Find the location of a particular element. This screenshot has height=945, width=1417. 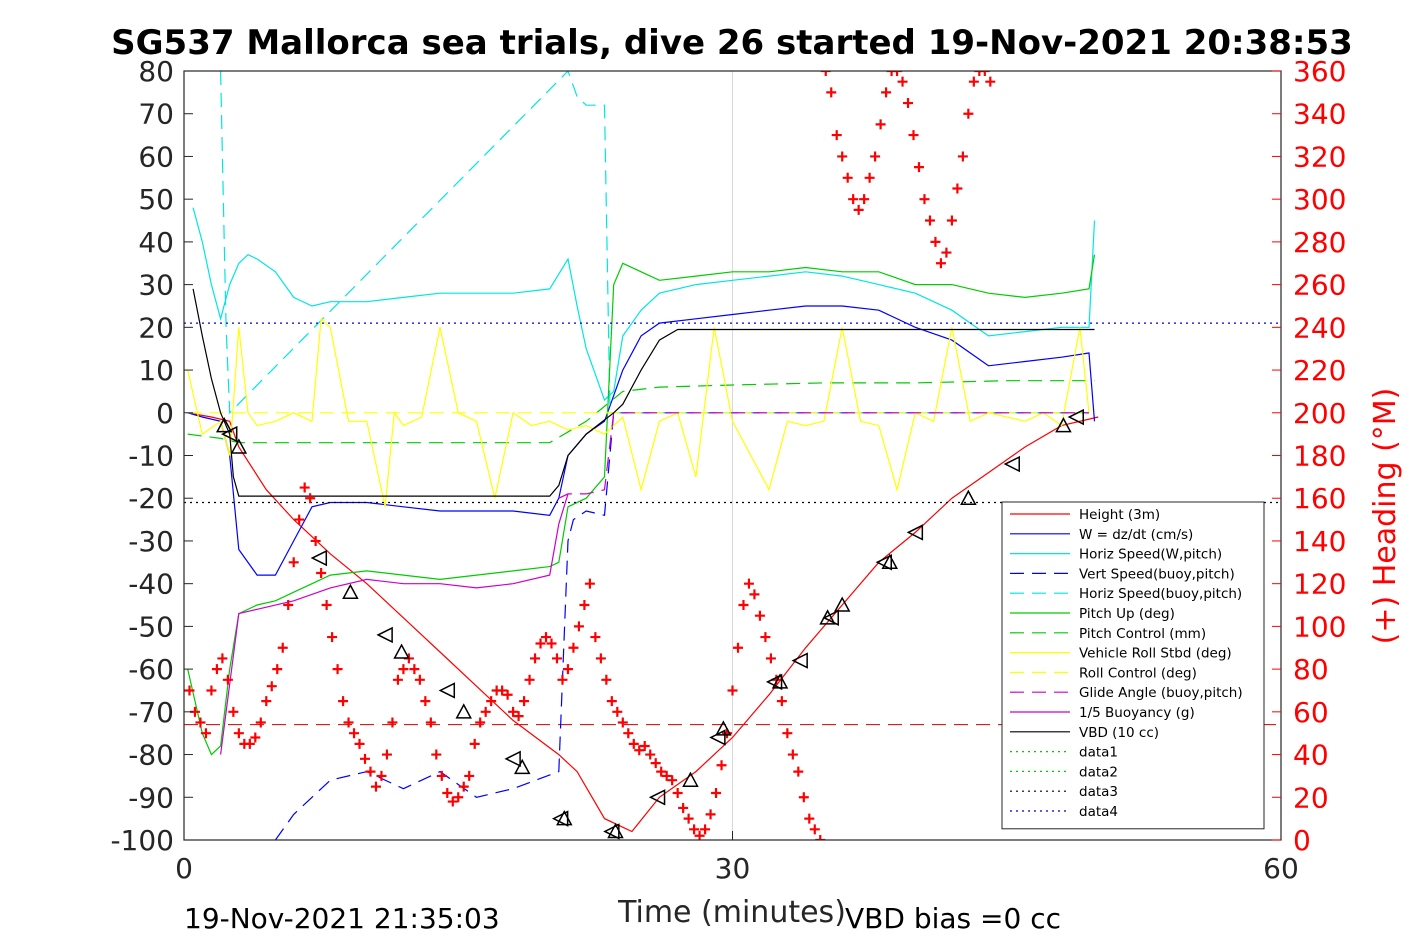

y-right-tick-label: 100 is located at coordinates (1319, 626).